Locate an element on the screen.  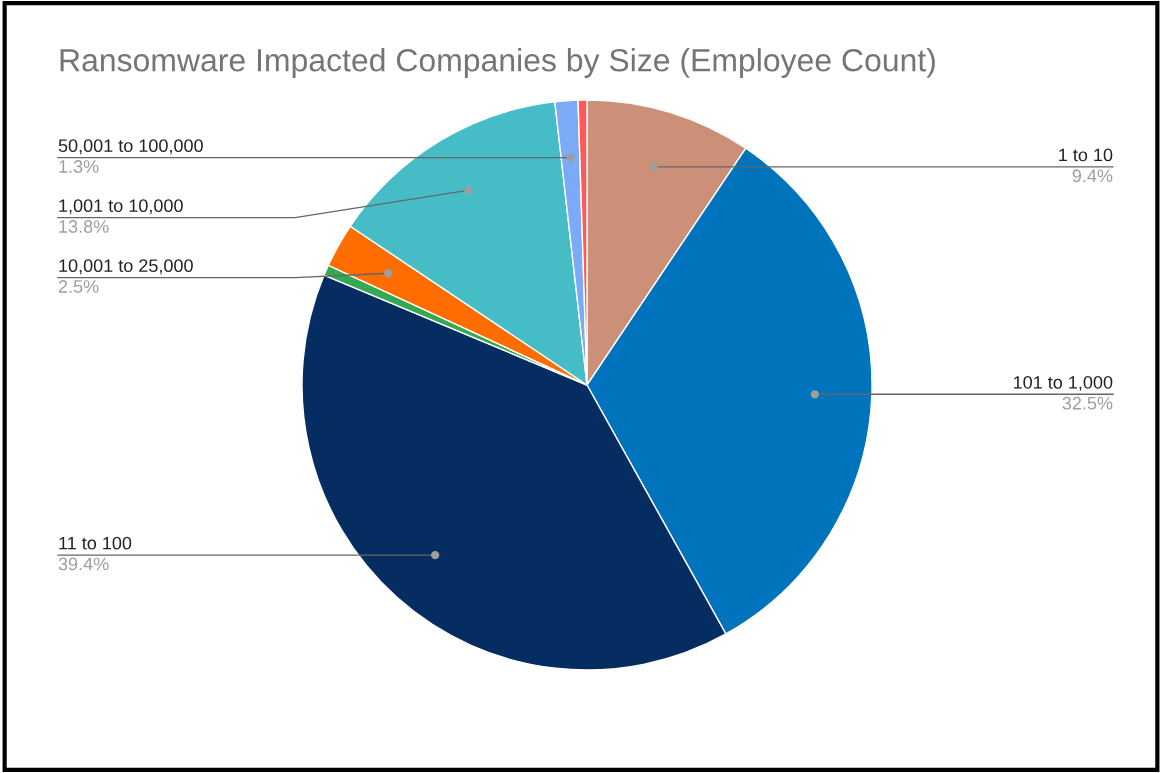
data-label: 2.5% is located at coordinates (78, 286).